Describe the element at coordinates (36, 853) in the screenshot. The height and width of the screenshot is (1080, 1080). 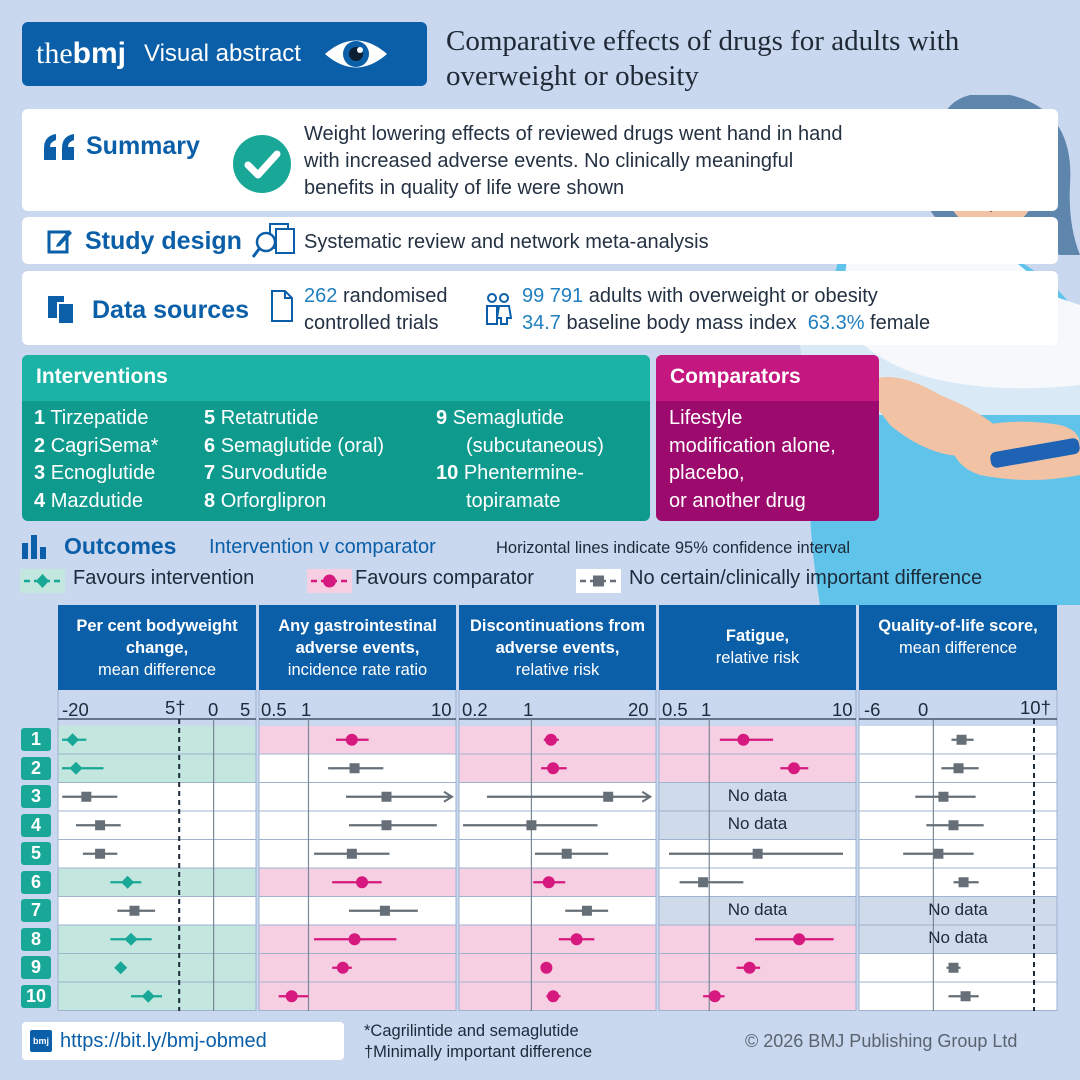
I see `row-number: 5` at that location.